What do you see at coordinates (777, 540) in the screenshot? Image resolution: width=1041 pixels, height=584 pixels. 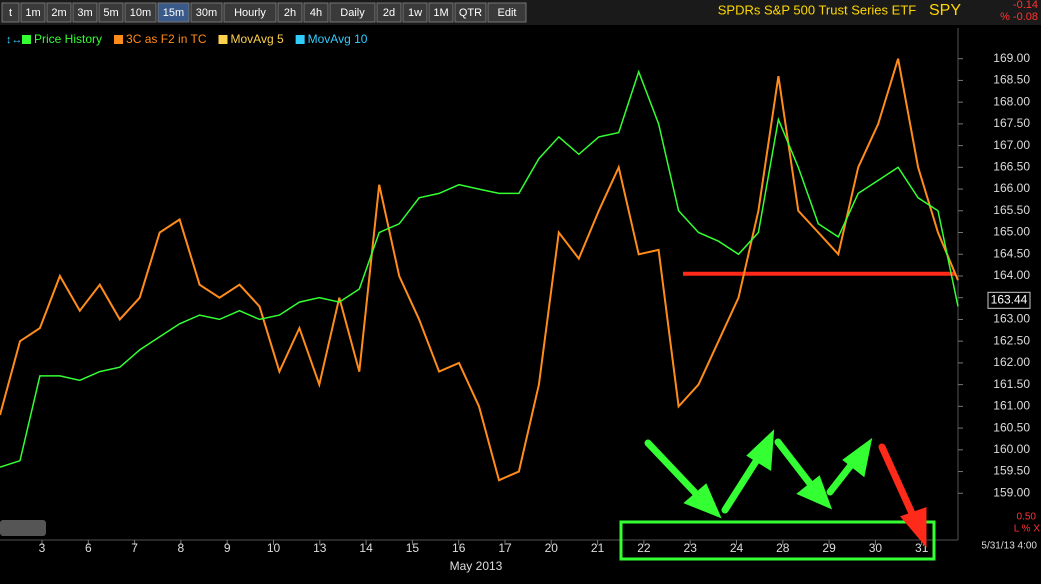 I see `highlight-box` at bounding box center [777, 540].